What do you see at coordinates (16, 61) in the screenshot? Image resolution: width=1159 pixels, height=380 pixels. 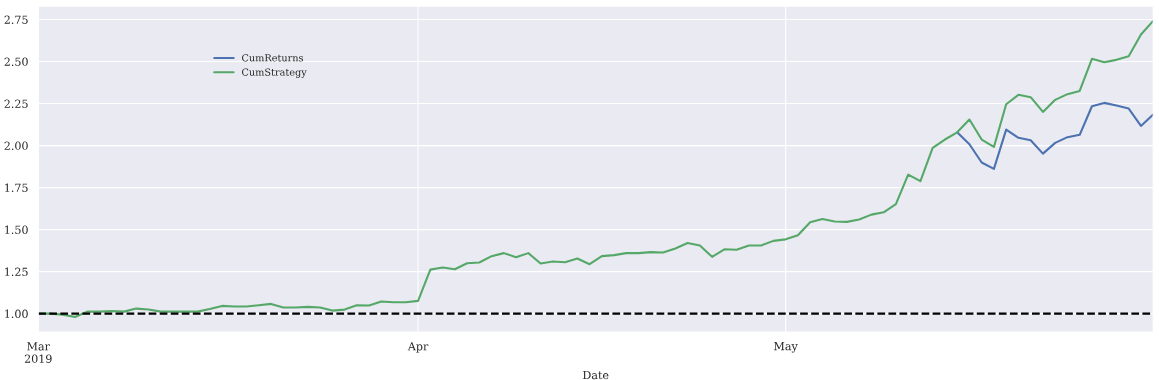 I see `y-tick-label: 2.50` at bounding box center [16, 61].